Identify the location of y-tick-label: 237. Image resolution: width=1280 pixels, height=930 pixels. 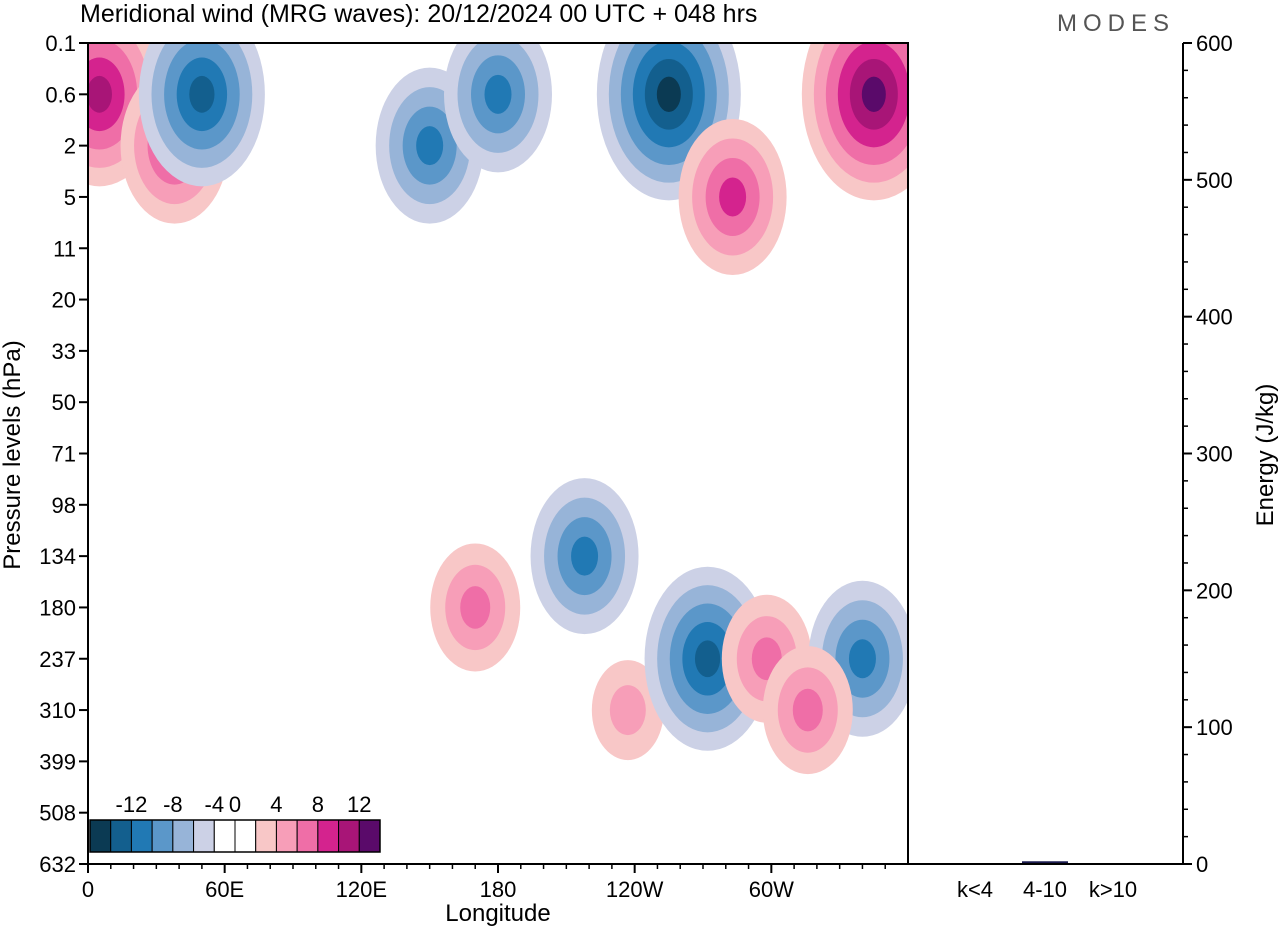
(57, 659).